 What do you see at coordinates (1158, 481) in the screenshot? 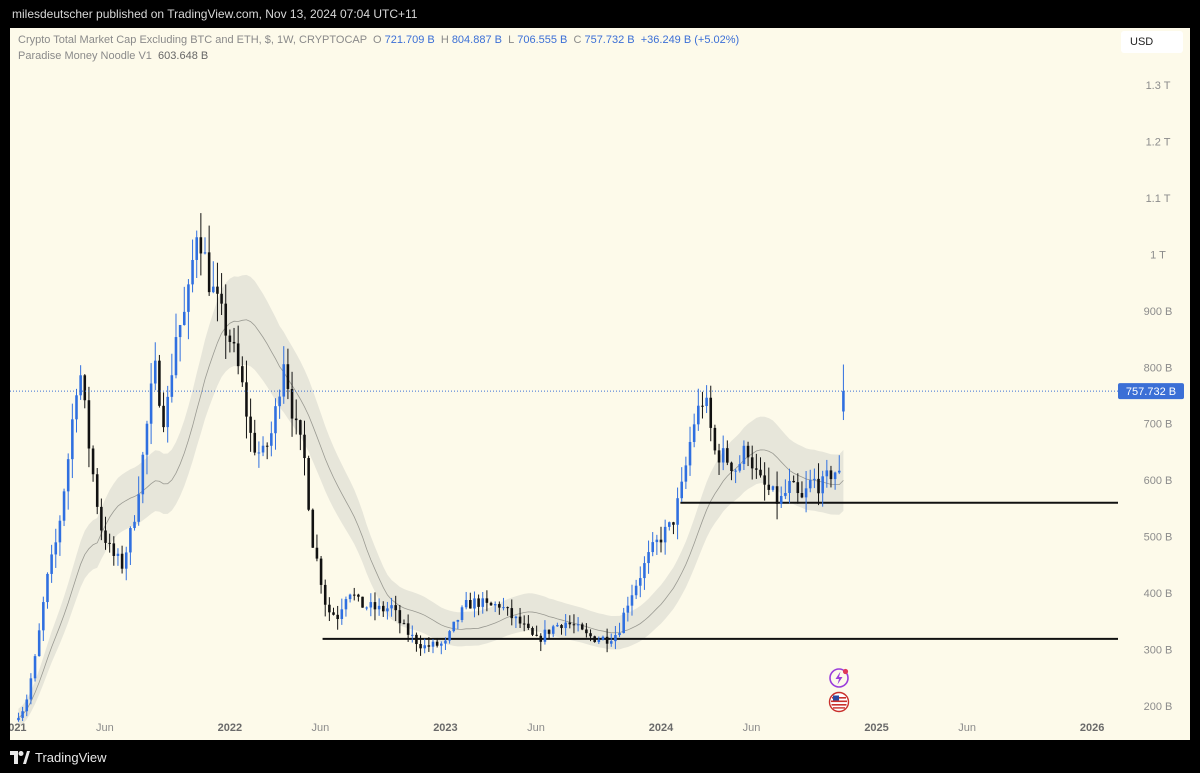
I see `y-tick-label: 600 B` at bounding box center [1158, 481].